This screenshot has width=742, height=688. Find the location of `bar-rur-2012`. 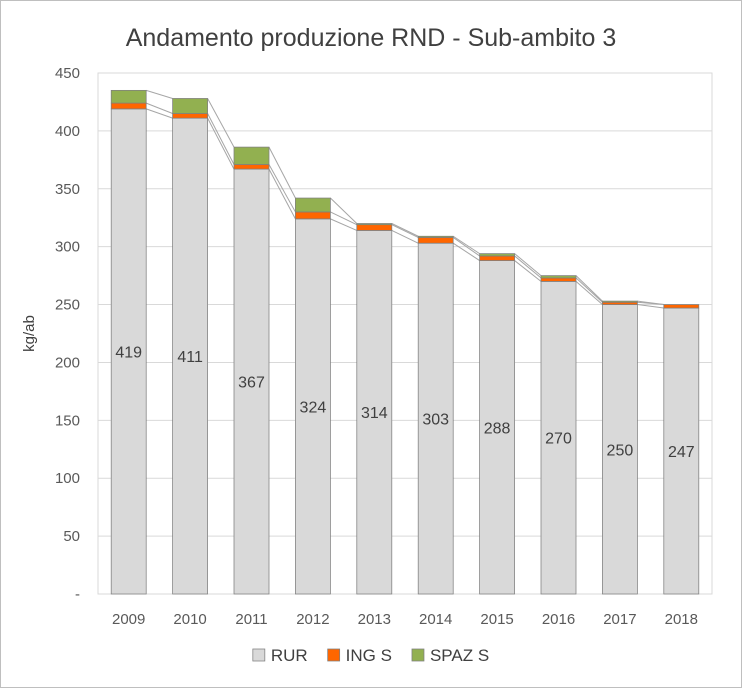

bar-rur-2012 is located at coordinates (313, 406).